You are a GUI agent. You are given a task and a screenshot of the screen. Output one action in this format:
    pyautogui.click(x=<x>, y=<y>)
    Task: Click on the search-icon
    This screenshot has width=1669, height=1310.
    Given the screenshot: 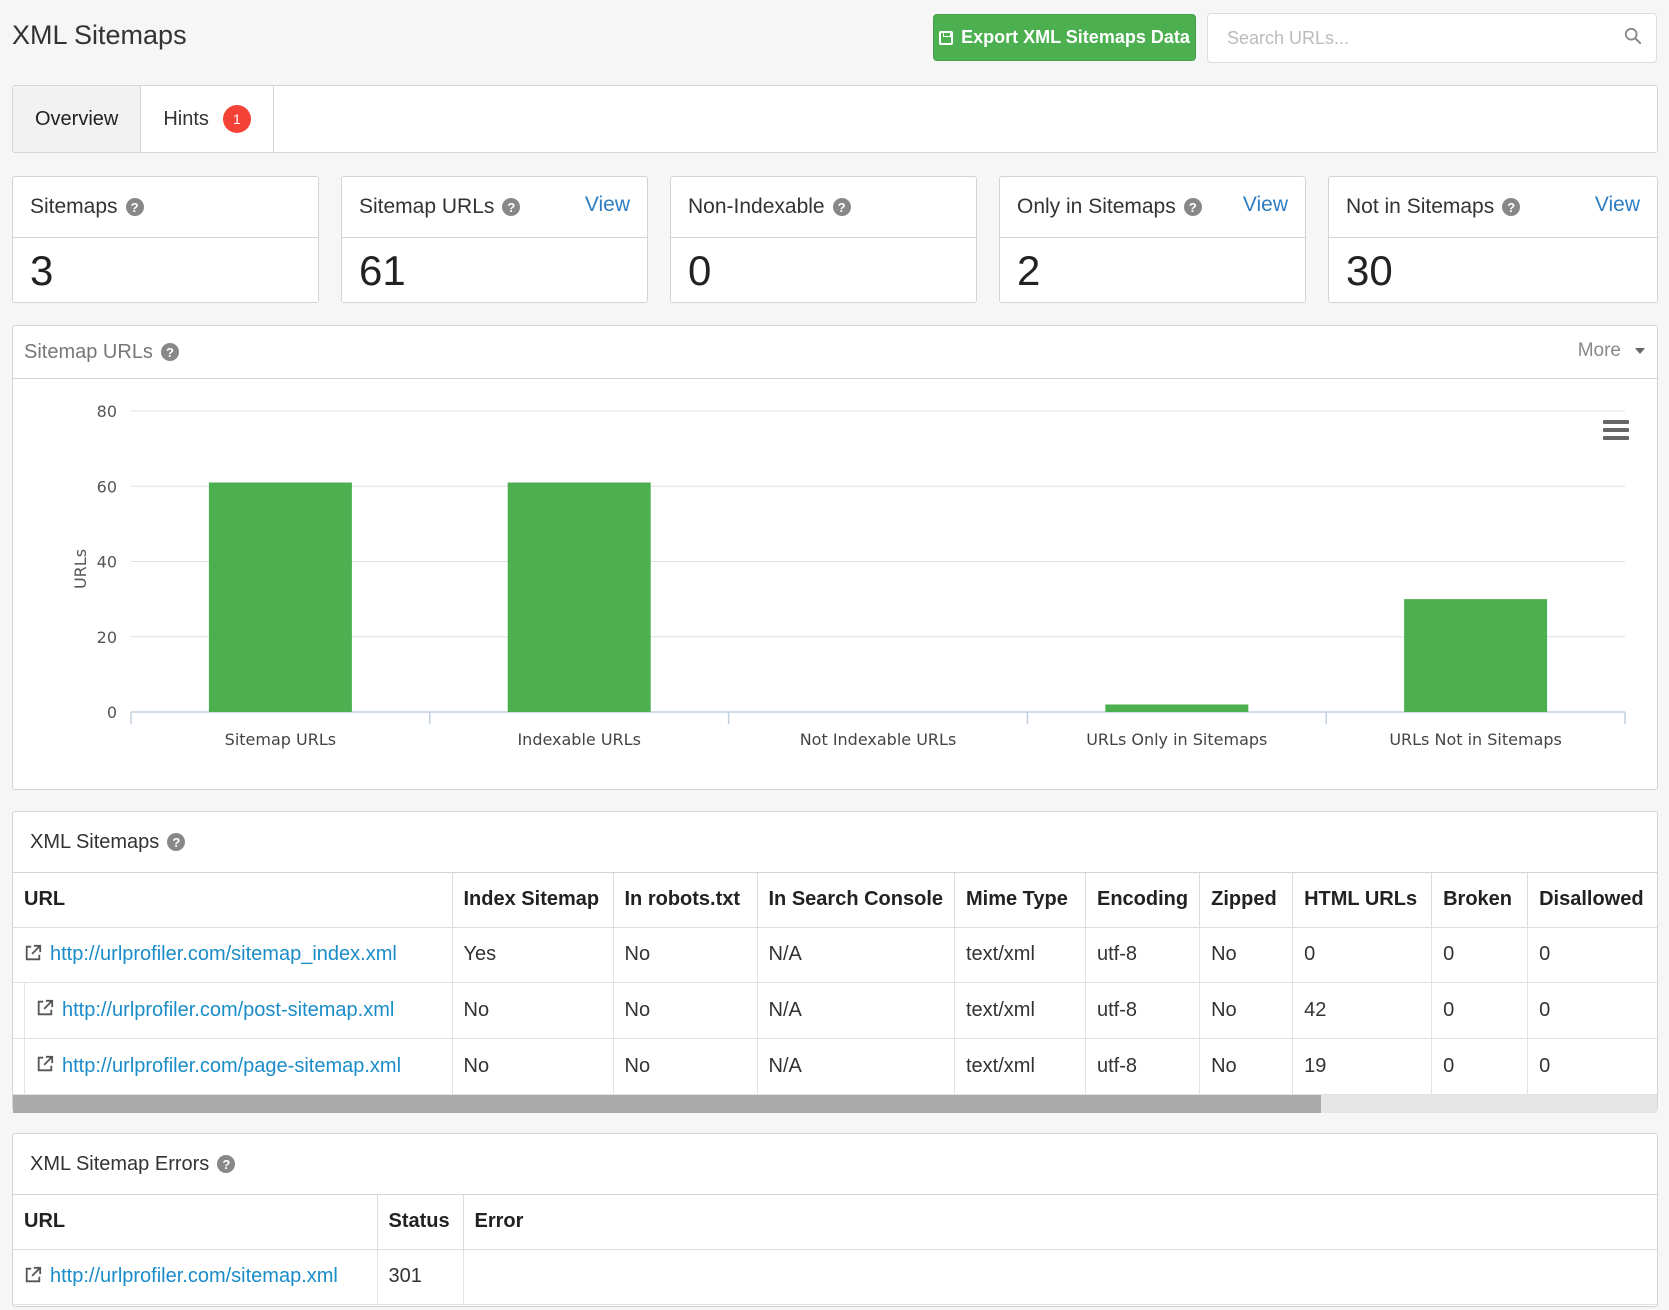 What is the action you would take?
    pyautogui.click(x=1633, y=36)
    